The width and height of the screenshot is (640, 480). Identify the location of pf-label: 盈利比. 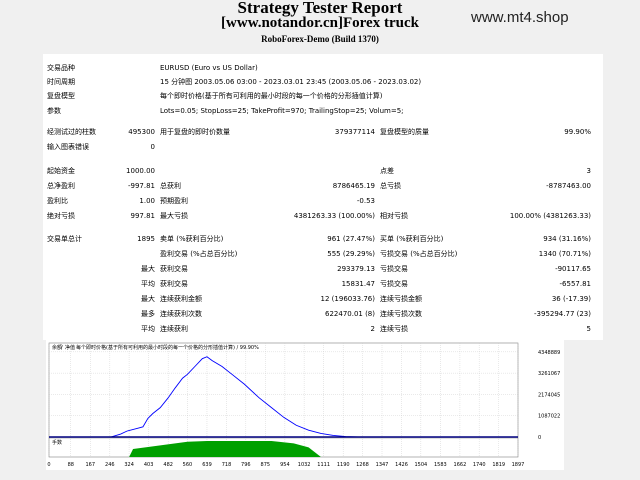
(57, 201).